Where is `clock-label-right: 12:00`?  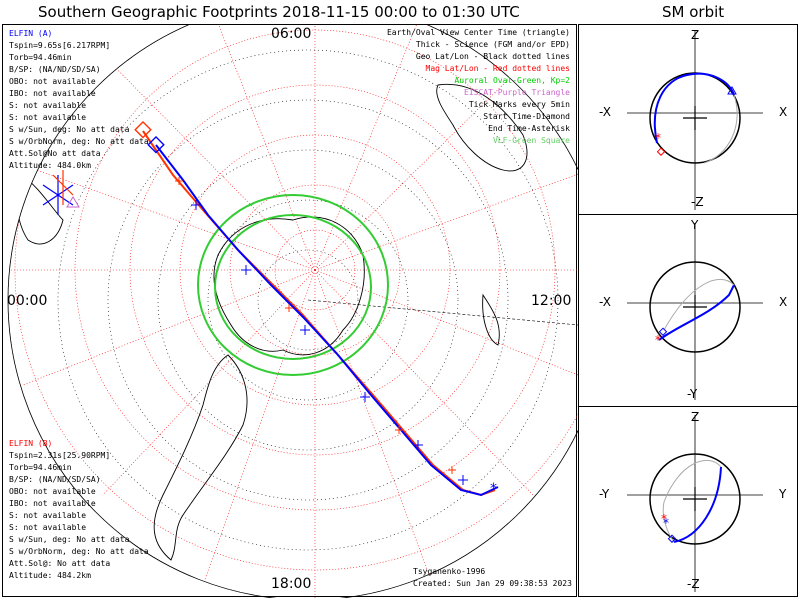
clock-label-right: 12:00 is located at coordinates (551, 301).